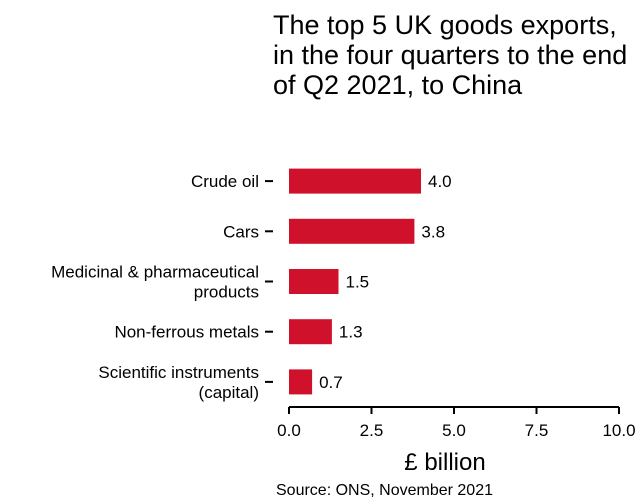  I want to click on value-label: 3.8, so click(433, 231).